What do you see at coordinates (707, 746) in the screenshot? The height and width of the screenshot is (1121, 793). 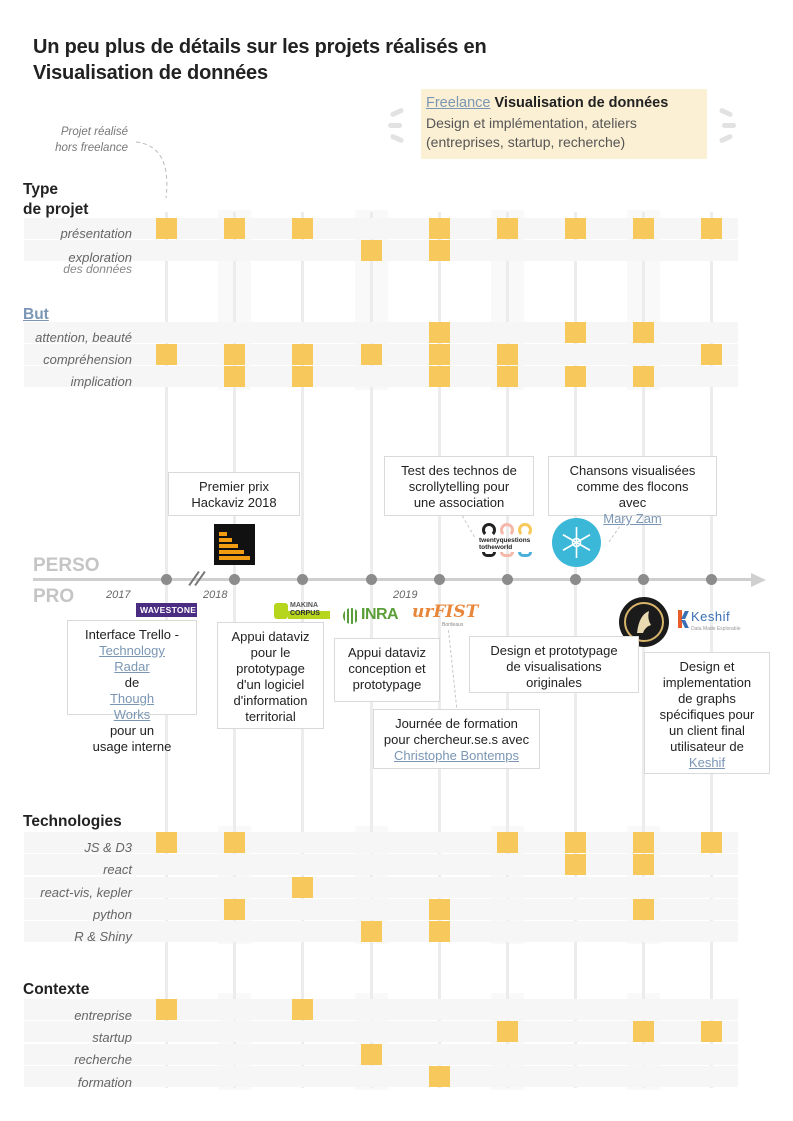 I see `box-keshif-line: utilisateur de` at bounding box center [707, 746].